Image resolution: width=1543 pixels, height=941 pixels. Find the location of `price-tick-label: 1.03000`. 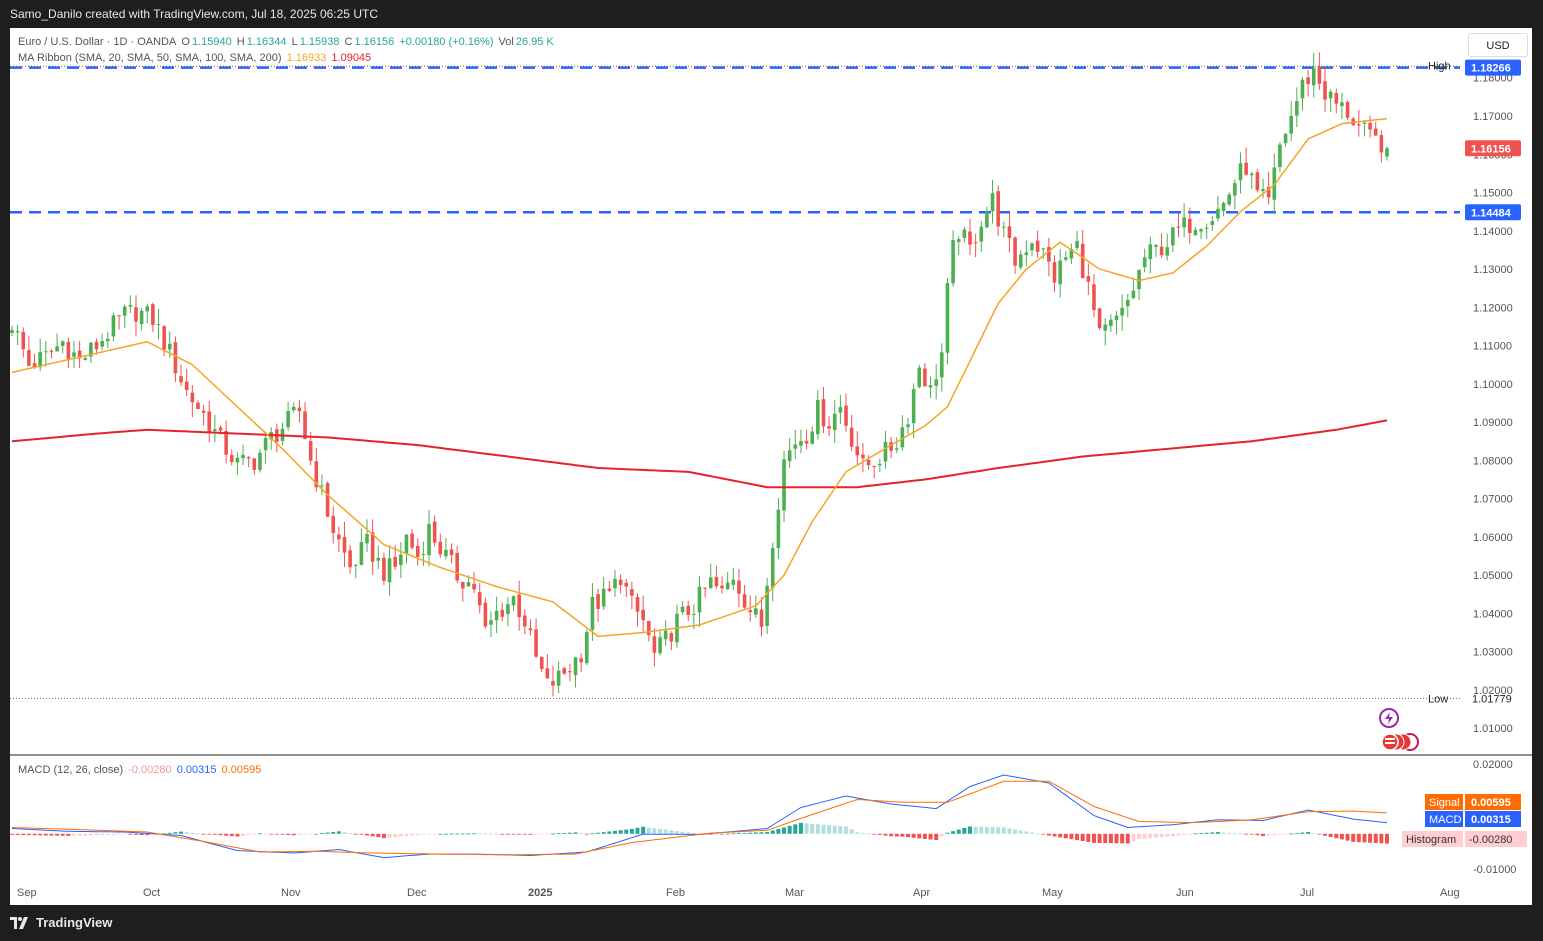

price-tick-label: 1.03000 is located at coordinates (1493, 653).